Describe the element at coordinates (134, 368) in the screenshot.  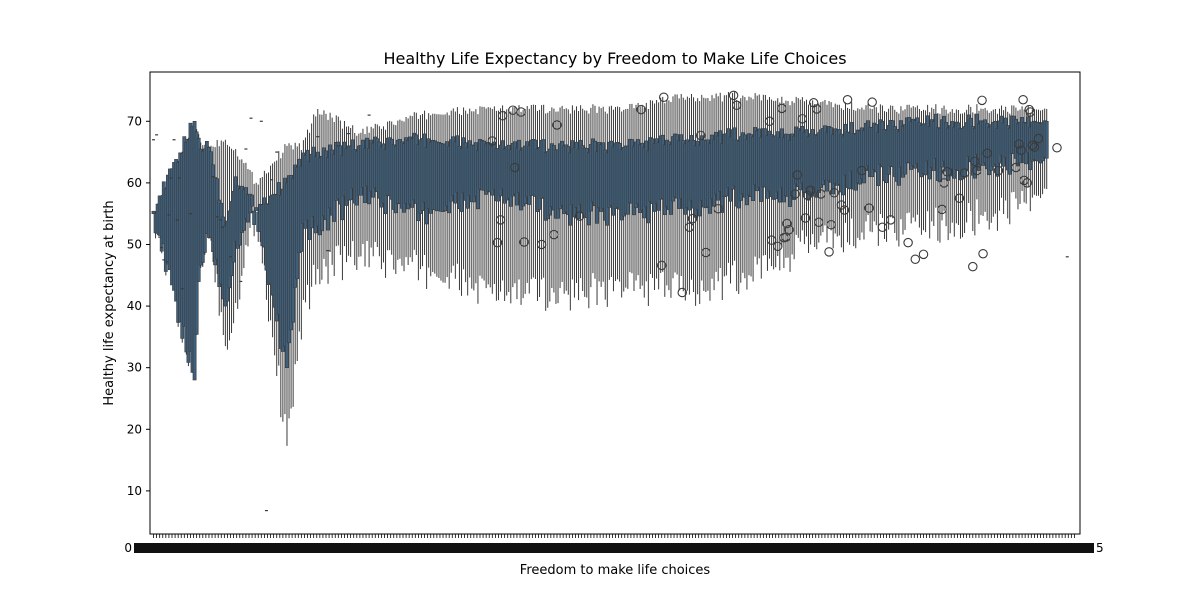
I see `y-tick-label: 30` at that location.